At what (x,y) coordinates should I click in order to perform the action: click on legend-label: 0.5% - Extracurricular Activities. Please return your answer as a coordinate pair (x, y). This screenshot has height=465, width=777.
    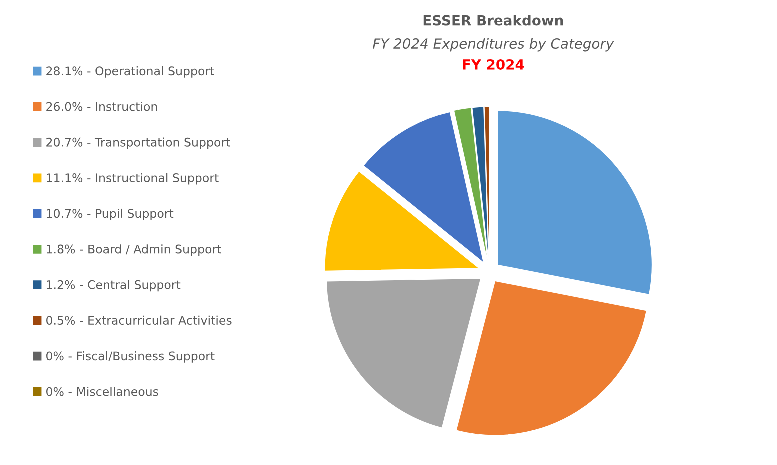
    Looking at the image, I should click on (139, 320).